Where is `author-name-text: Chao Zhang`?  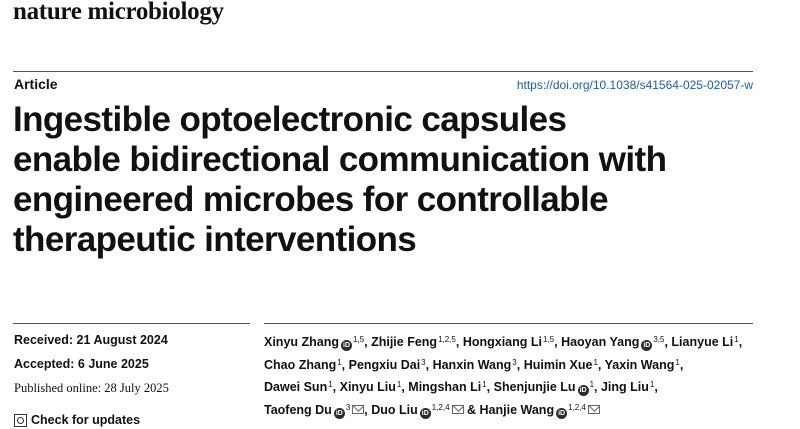 author-name-text: Chao Zhang is located at coordinates (300, 364).